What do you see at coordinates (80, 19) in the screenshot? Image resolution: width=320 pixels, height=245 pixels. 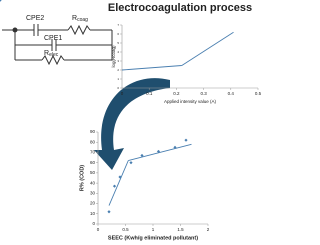 I see `r-coag-label: Rcoag` at bounding box center [80, 19].